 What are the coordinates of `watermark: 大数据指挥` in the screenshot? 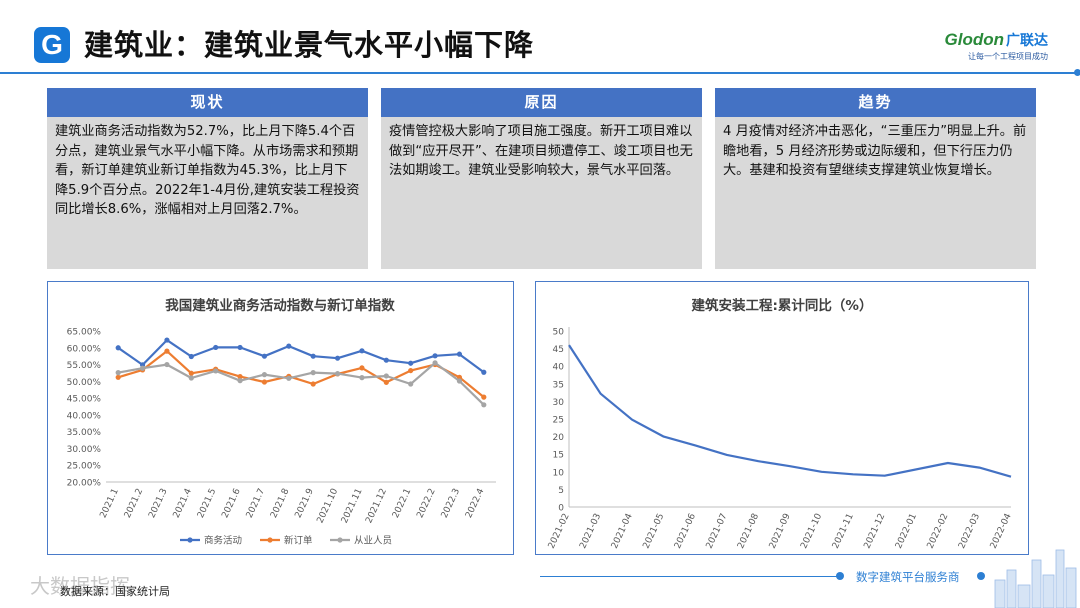 It's located at (80, 586).